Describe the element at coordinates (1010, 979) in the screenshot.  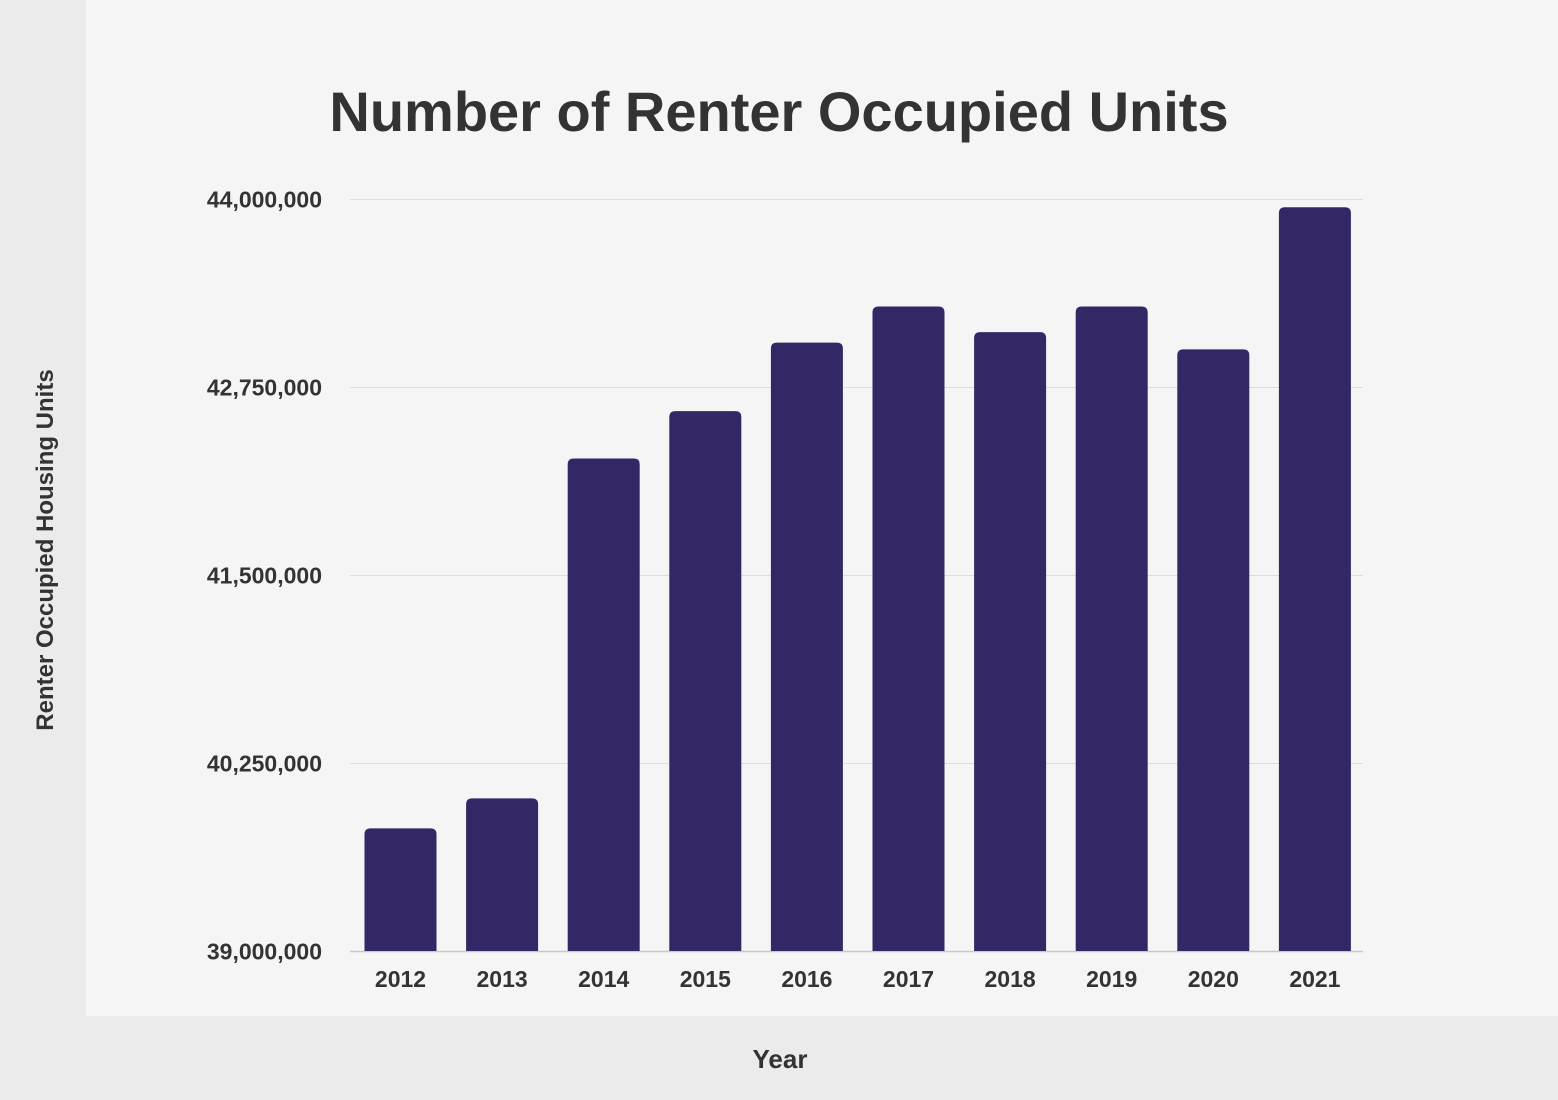
I see `x-tick-label: 2018` at that location.